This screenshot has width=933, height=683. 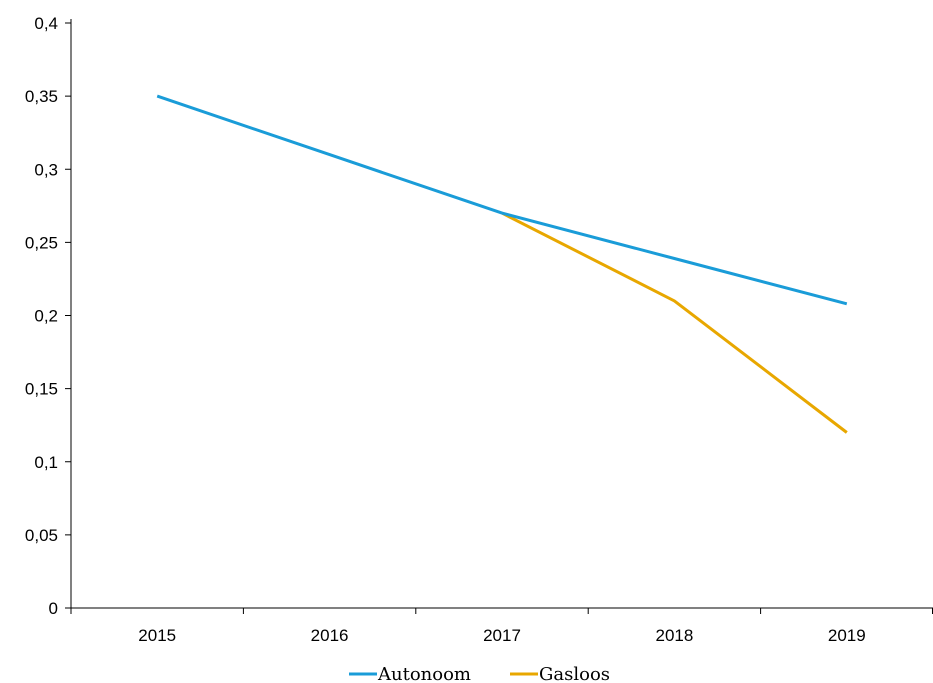 What do you see at coordinates (674, 322) in the screenshot?
I see `series-line-gasloos` at bounding box center [674, 322].